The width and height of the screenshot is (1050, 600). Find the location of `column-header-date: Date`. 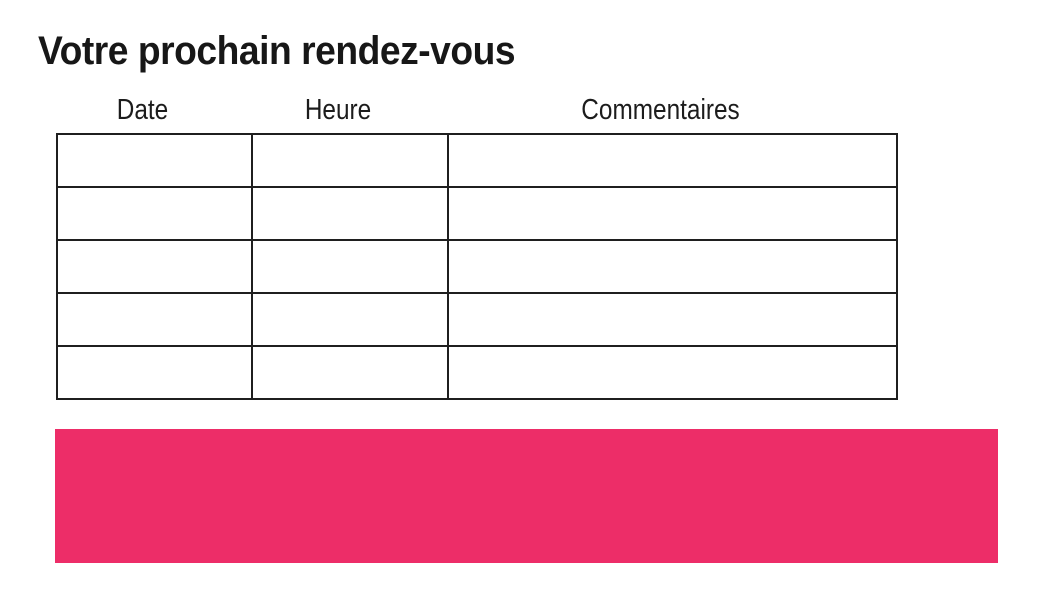

column-header-date: Date is located at coordinates (142, 110).